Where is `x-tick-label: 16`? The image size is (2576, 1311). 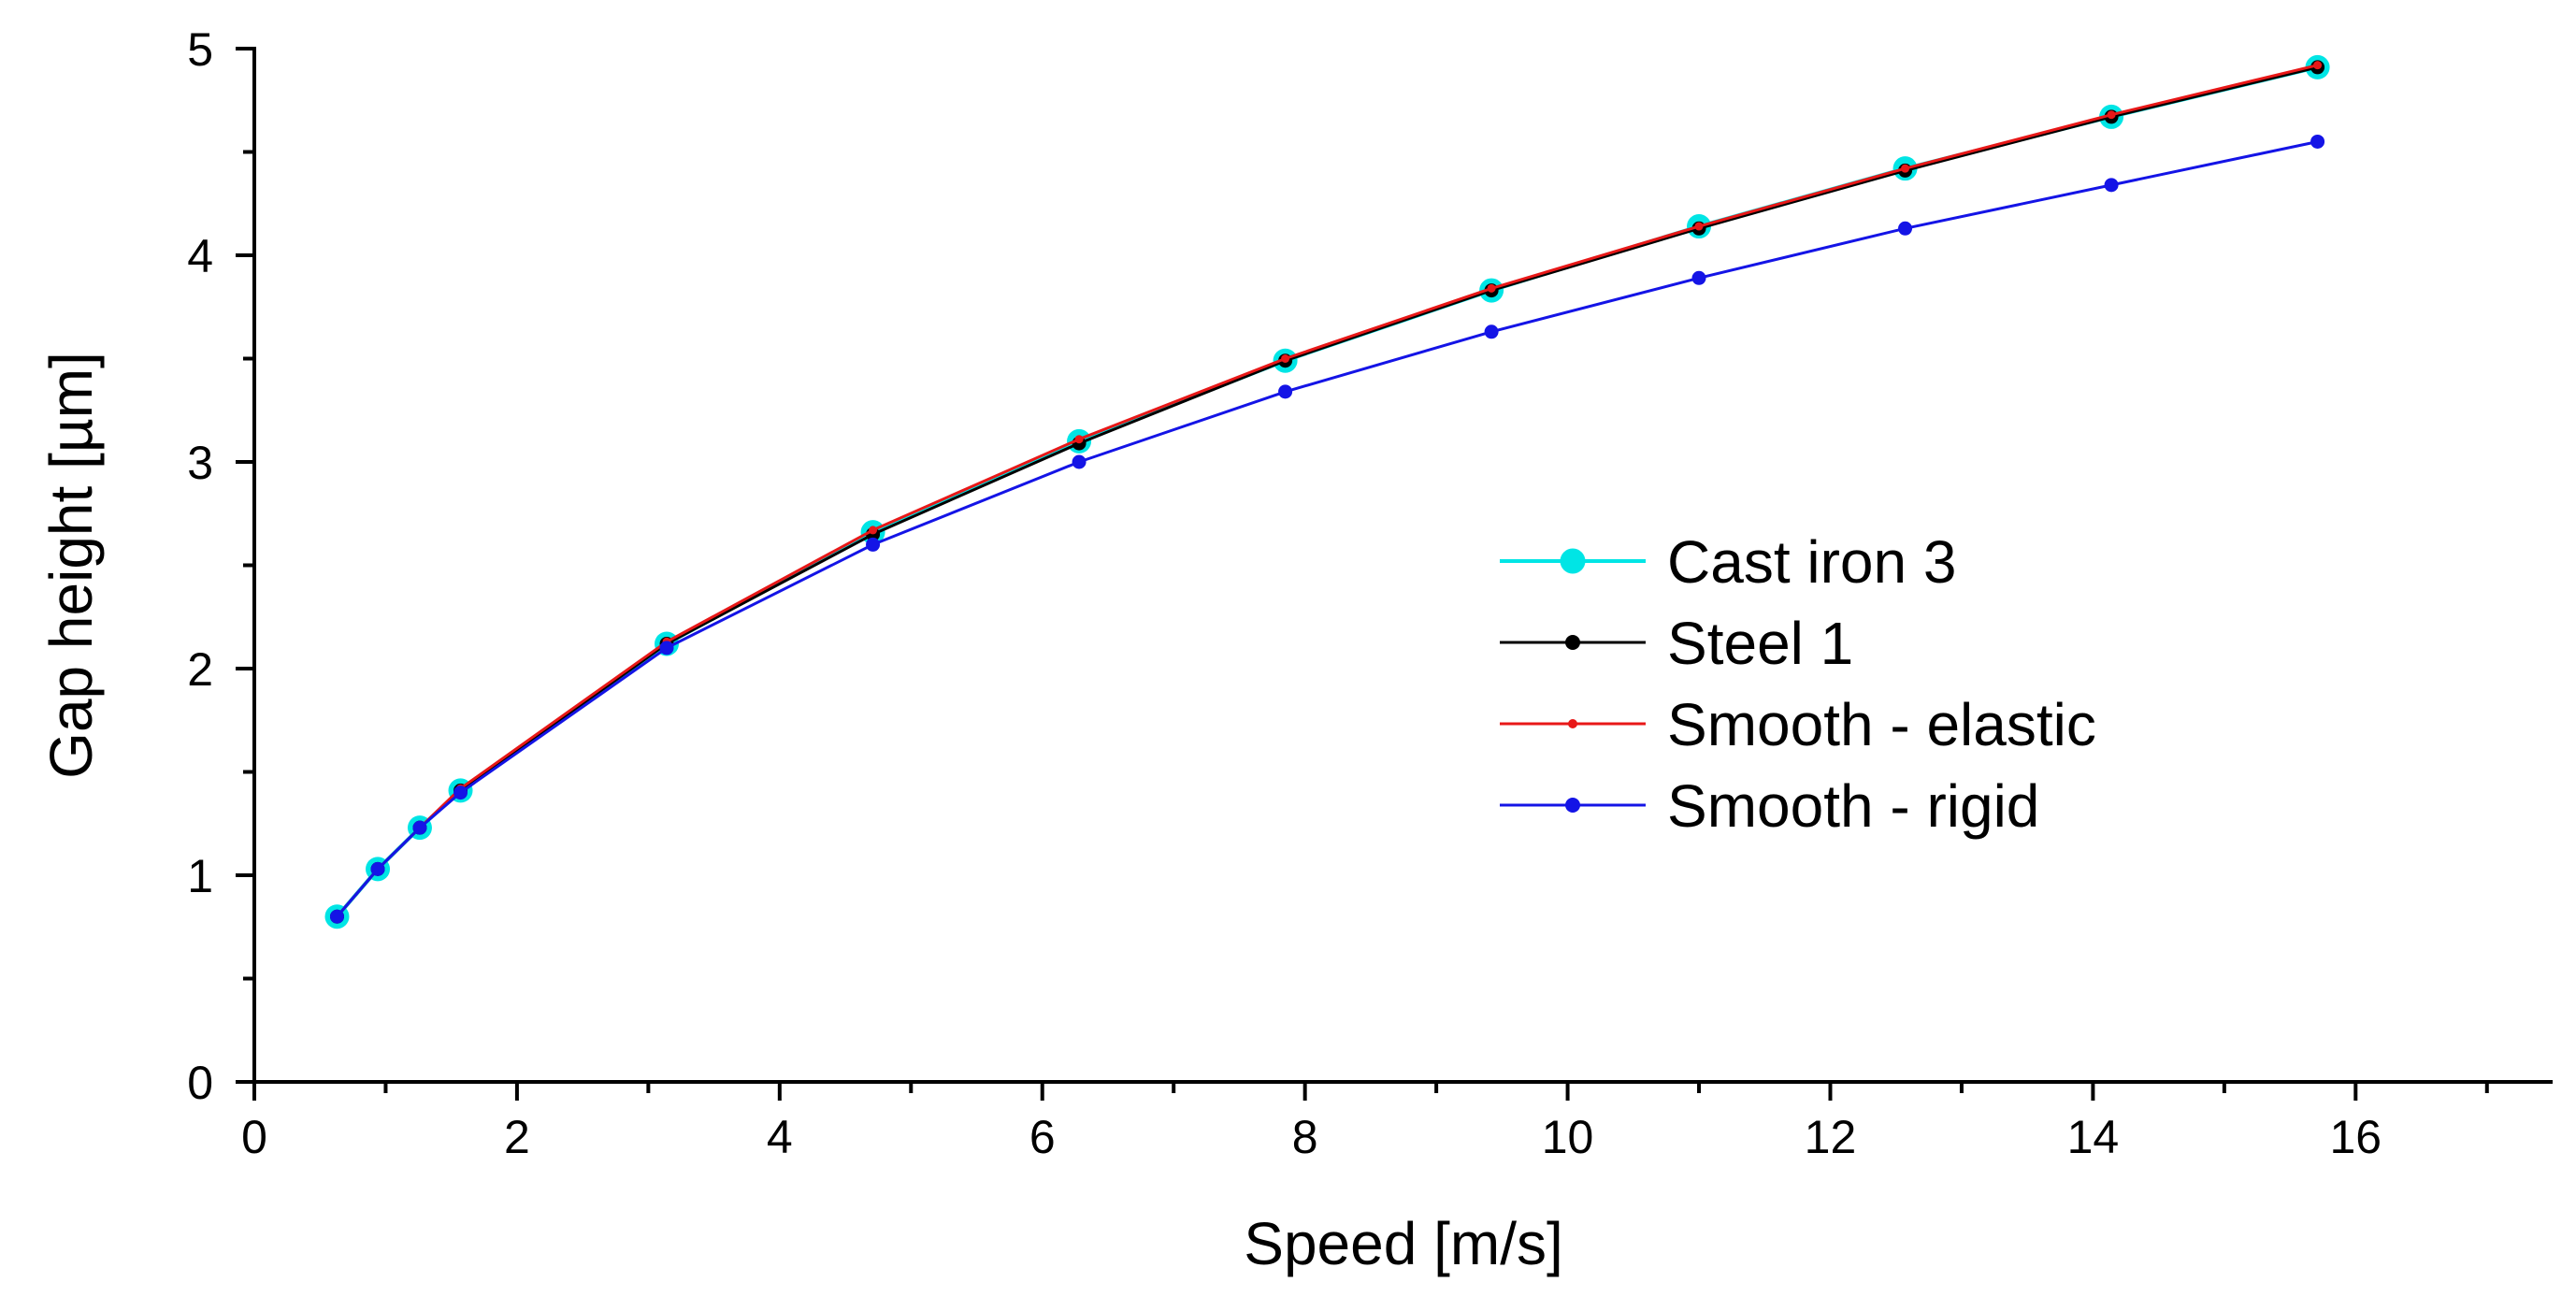
x-tick-label: 16 is located at coordinates (2356, 1137).